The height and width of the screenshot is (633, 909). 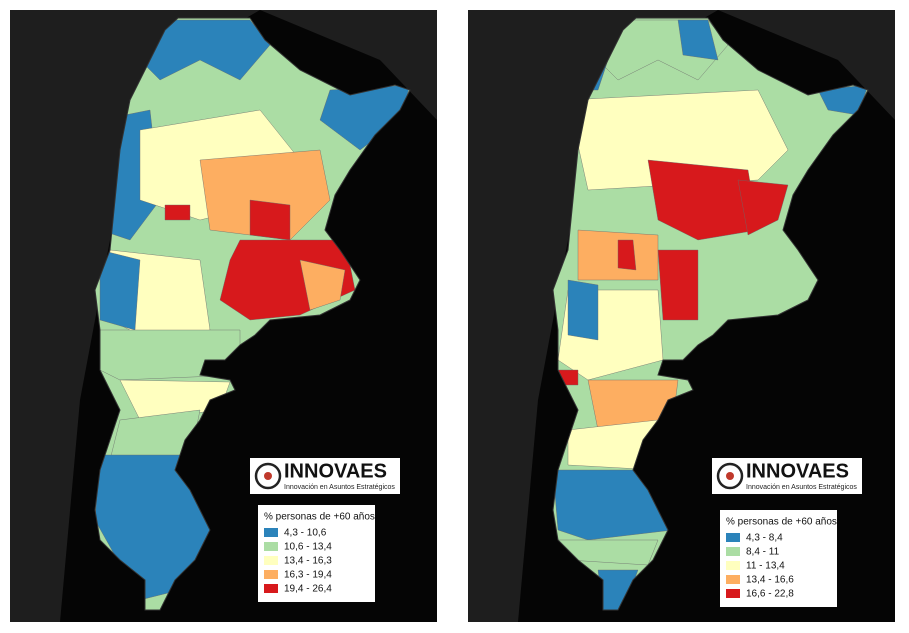 I want to click on legend-label: 13,4 - 16,3, so click(x=308, y=561).